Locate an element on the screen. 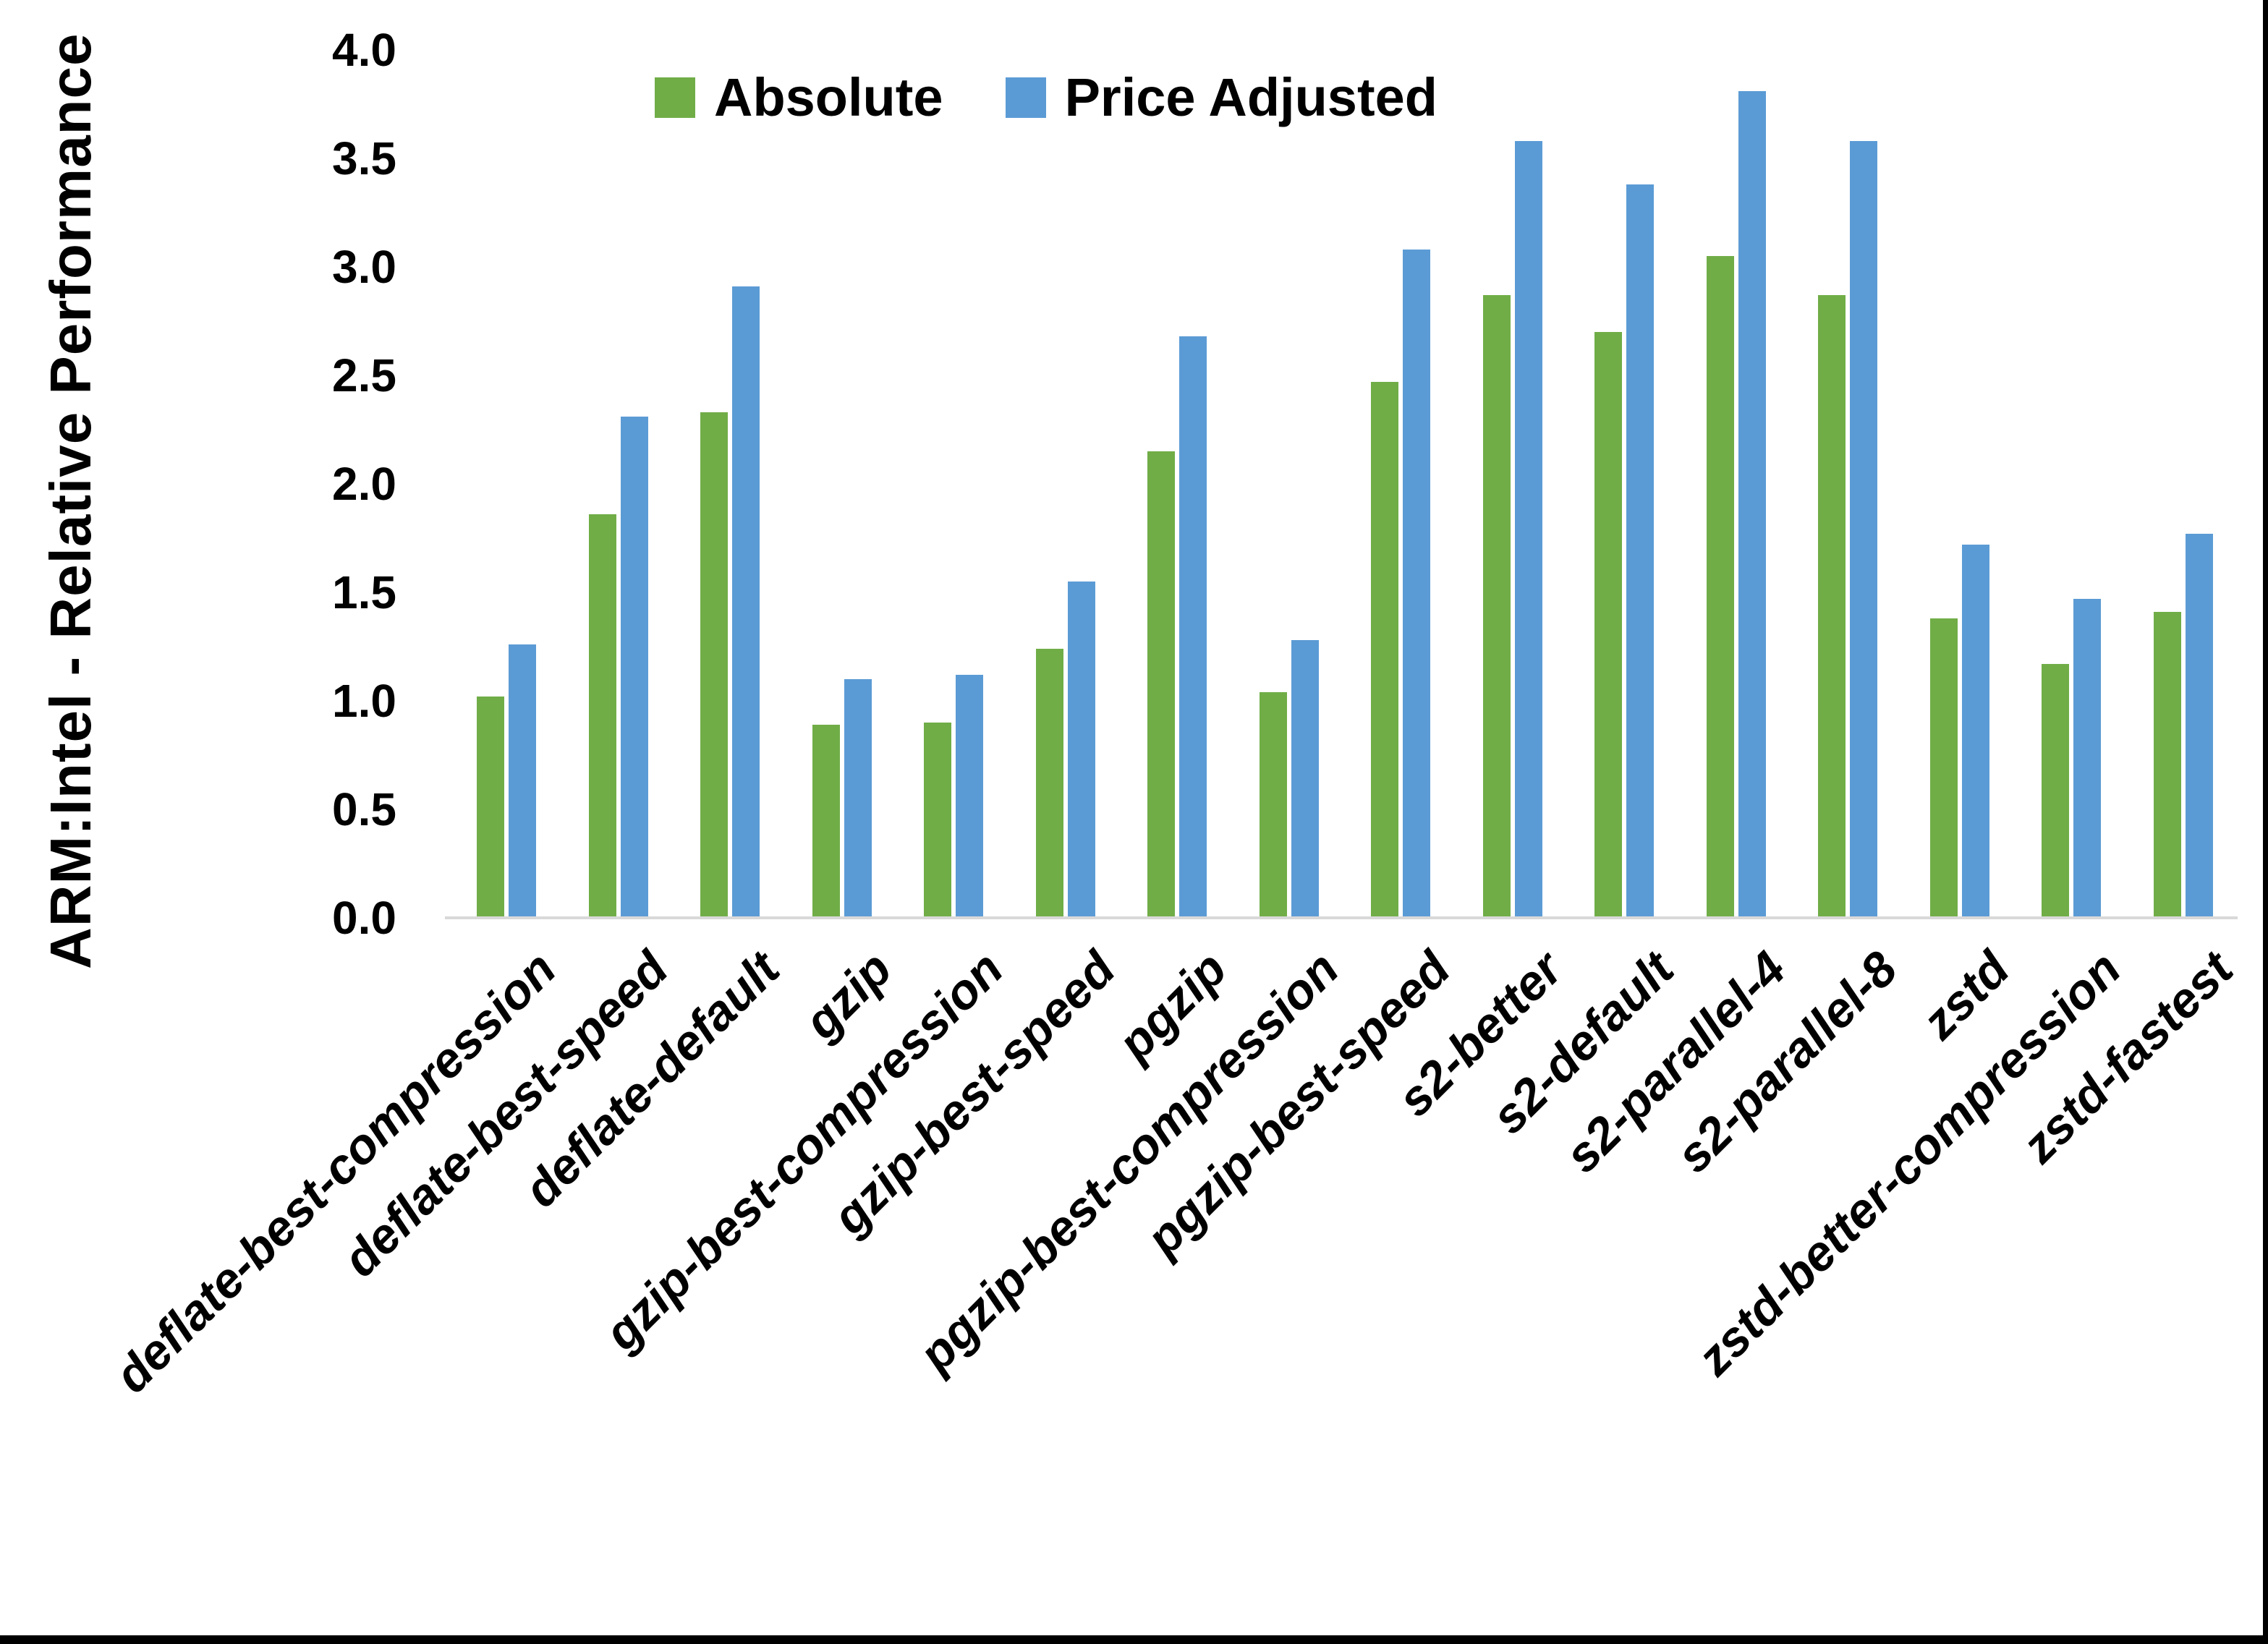  screenshot-bottom-border is located at coordinates (1134, 1639).